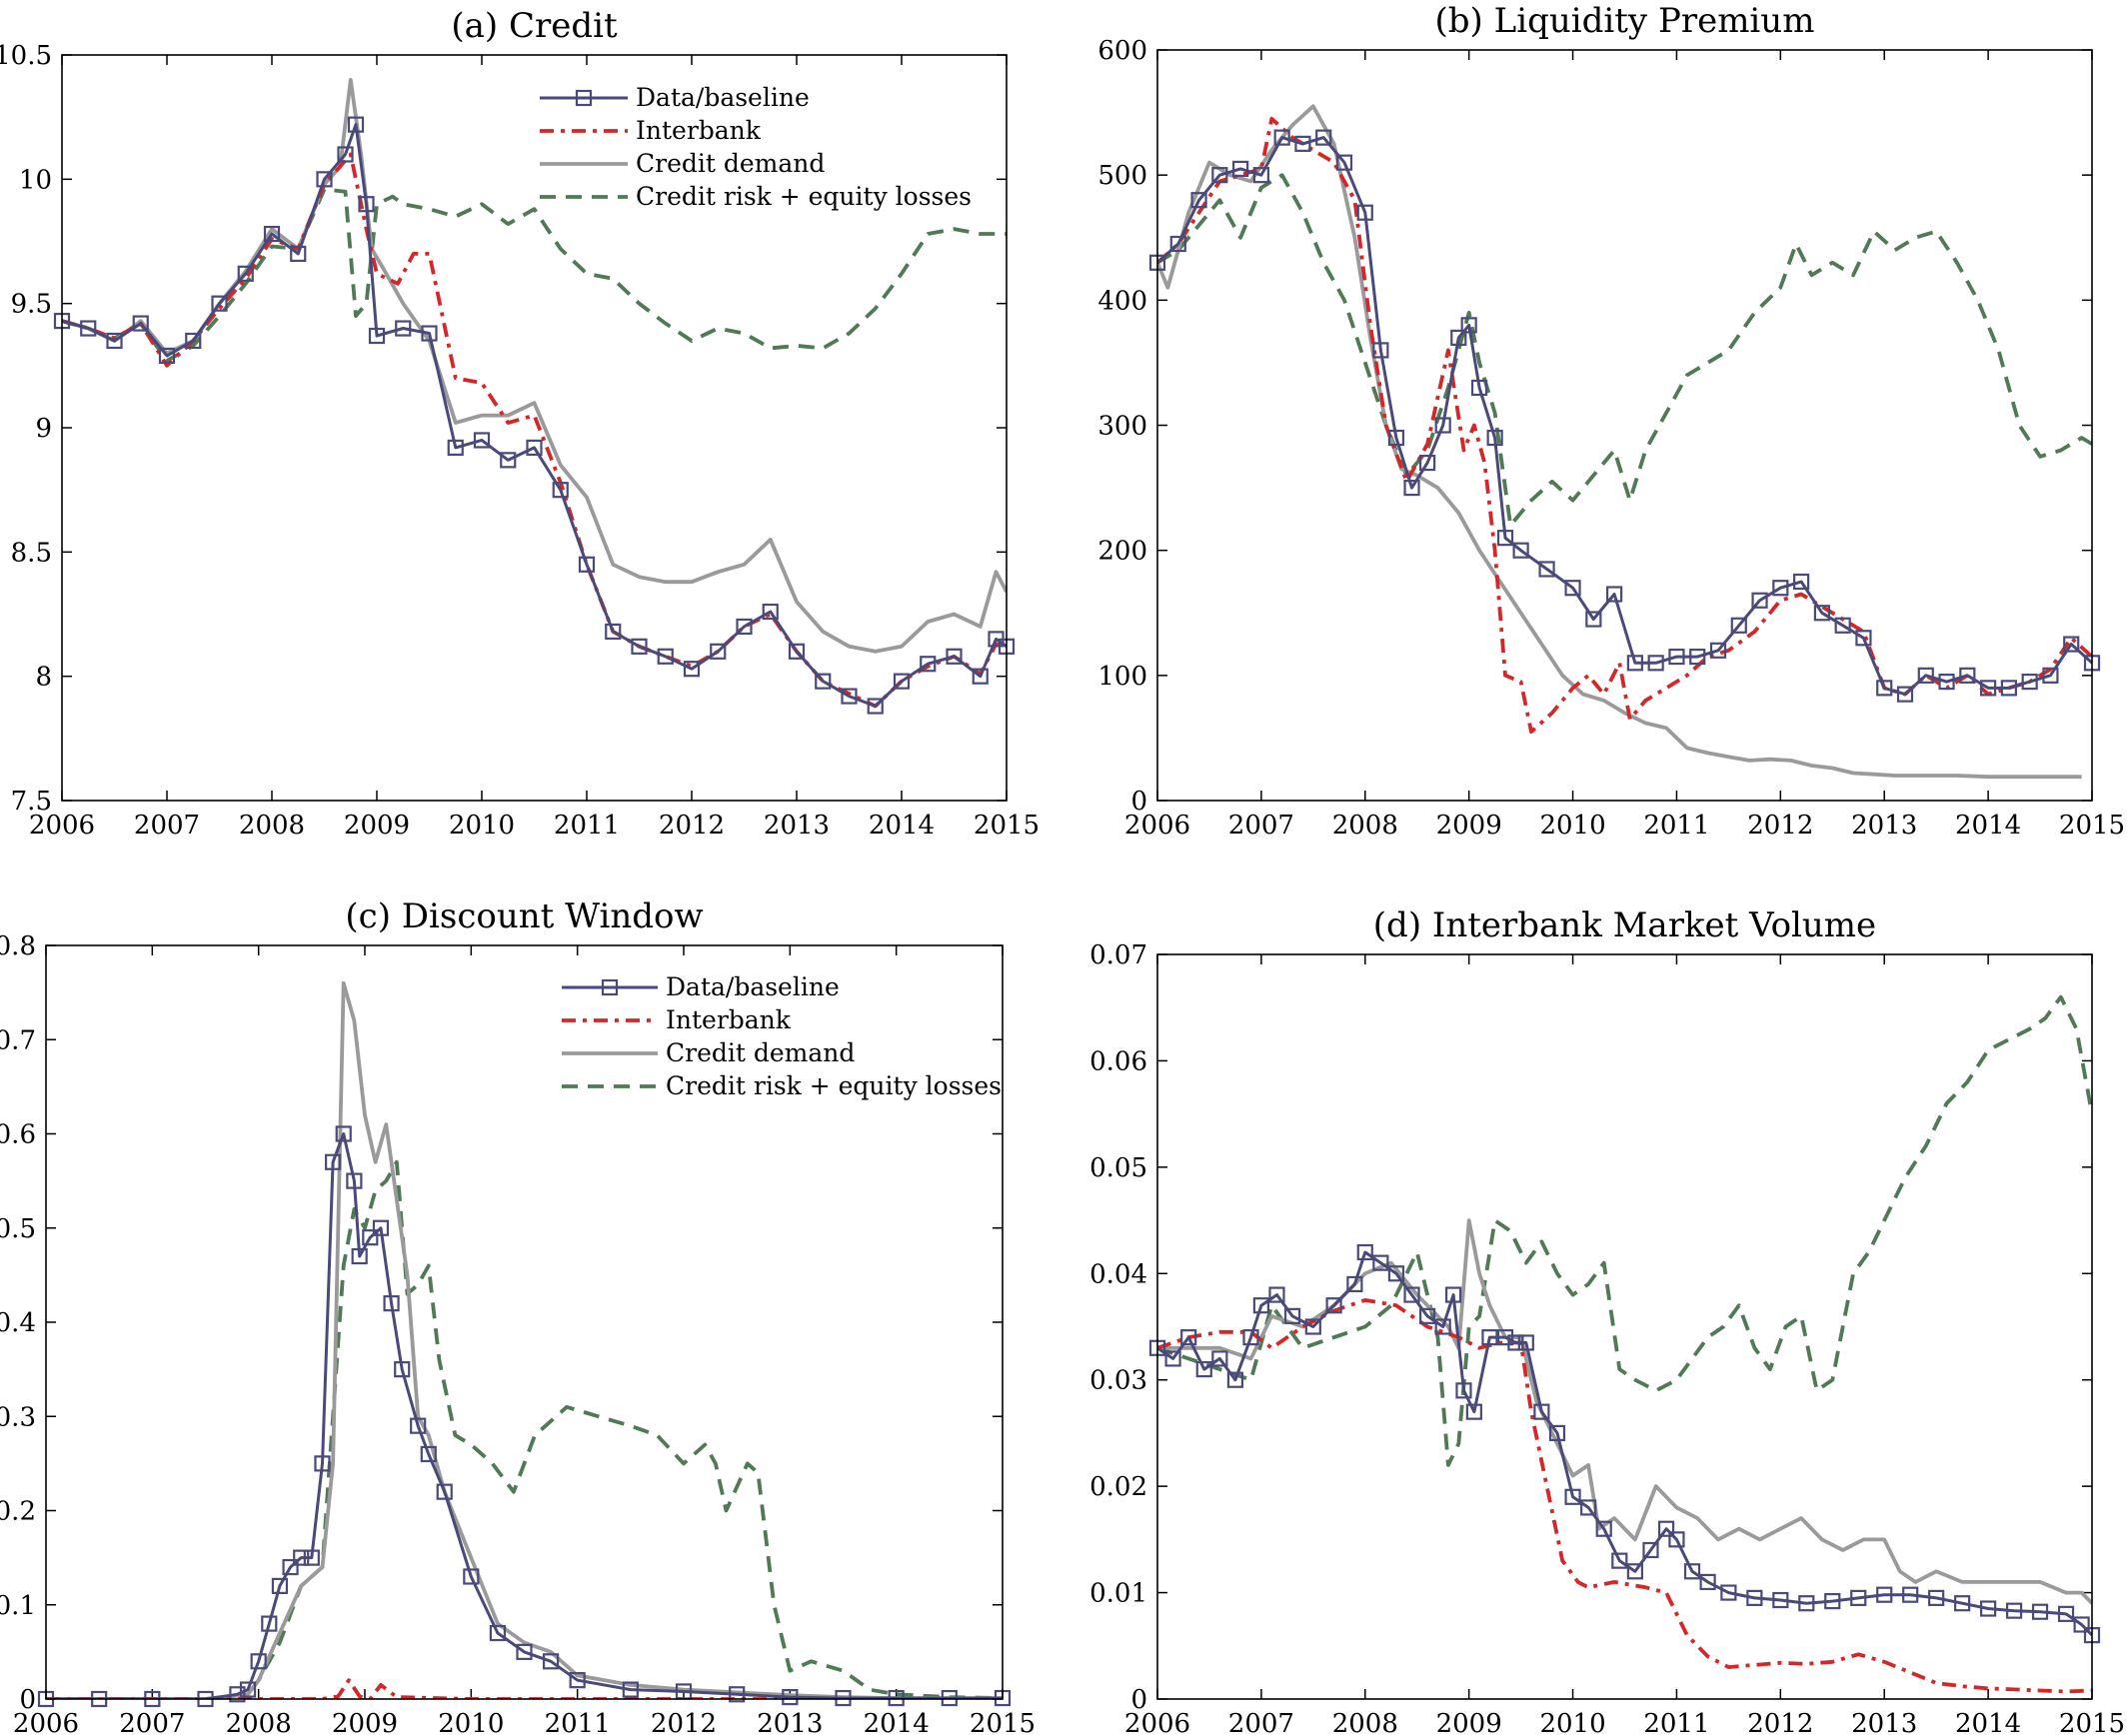 The width and height of the screenshot is (2127, 1736). What do you see at coordinates (1122, 176) in the screenshot?
I see `y-tick-label: 500` at bounding box center [1122, 176].